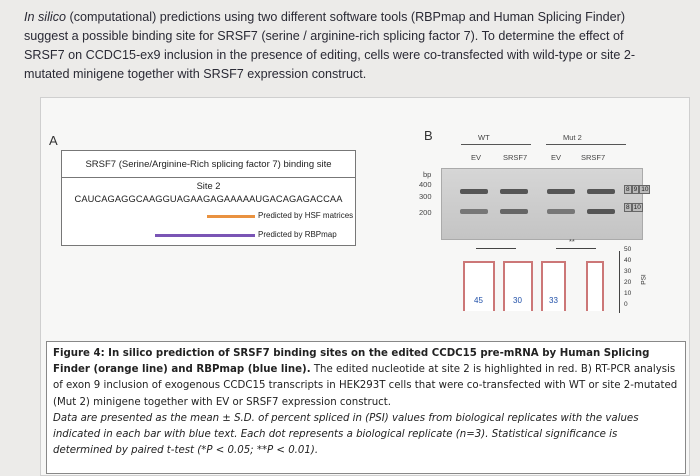  I want to click on group-label: Mut 2, so click(572, 137).